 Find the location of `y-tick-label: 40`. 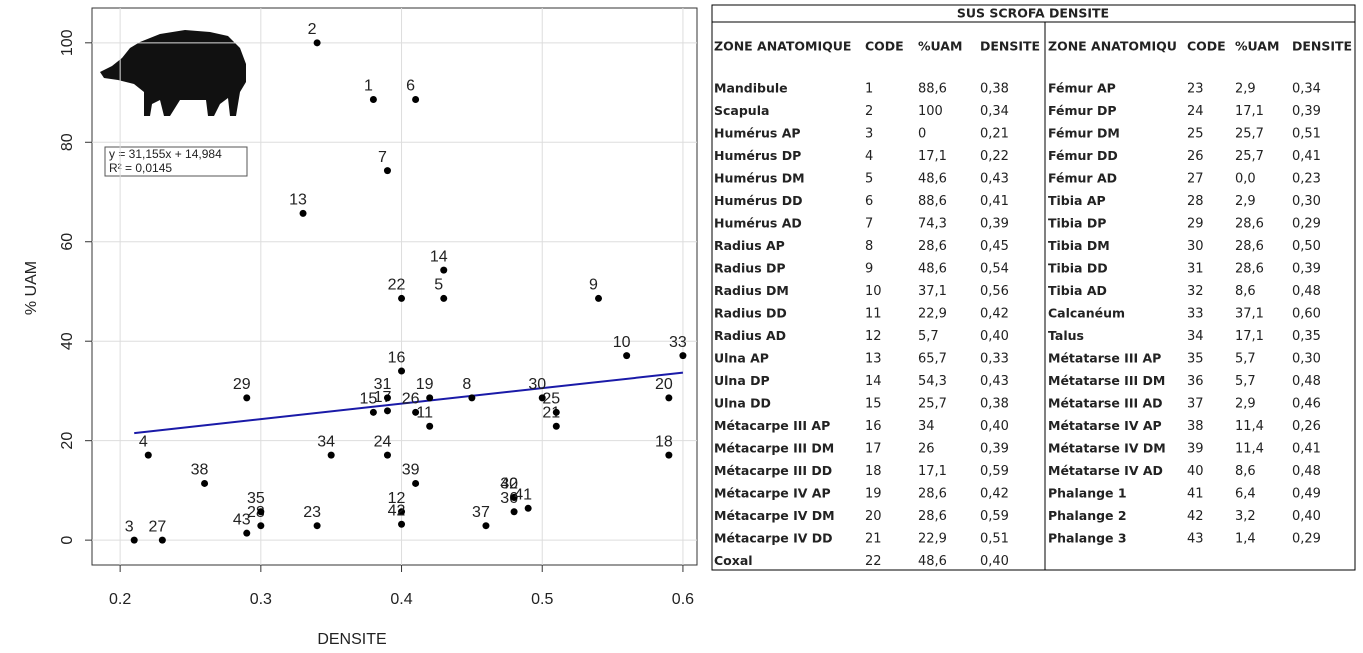

y-tick-label: 40 is located at coordinates (67, 341).